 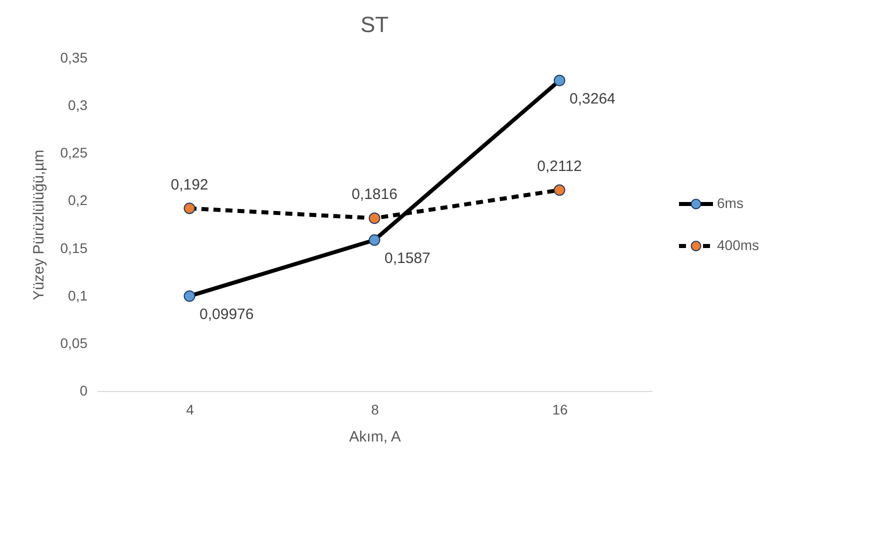 I want to click on data-label: 0,2112, so click(x=559, y=167).